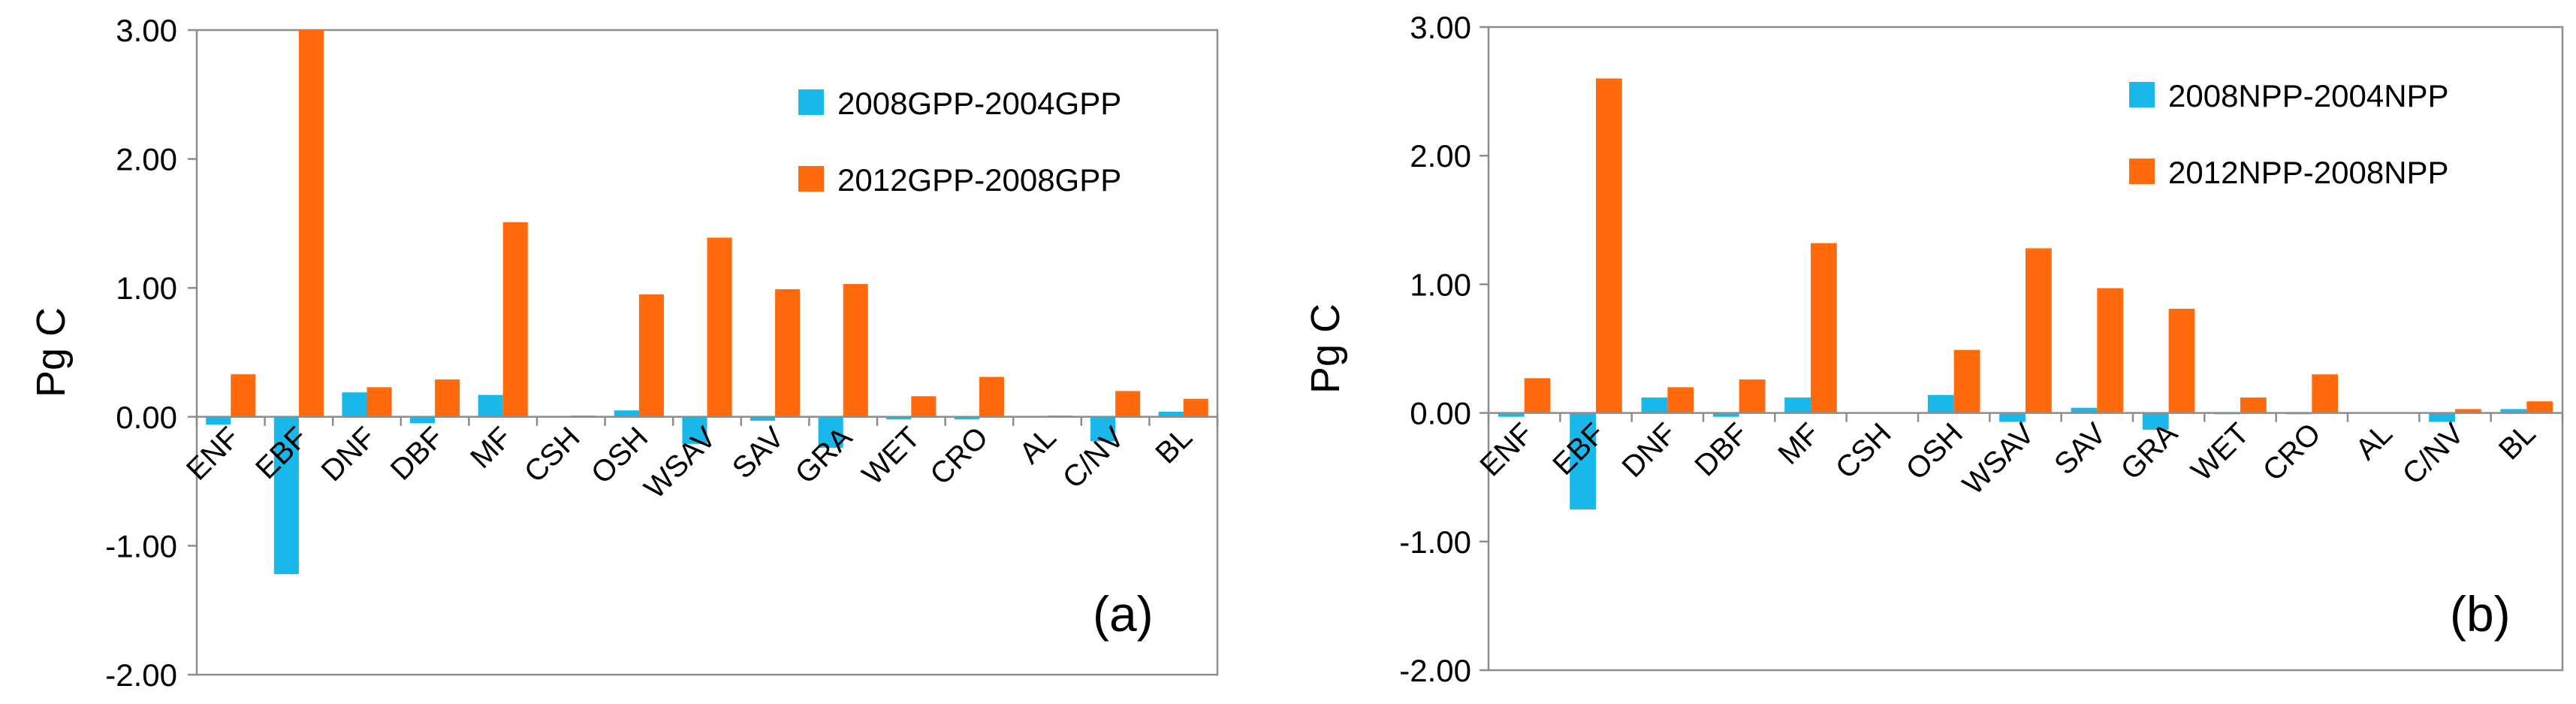  What do you see at coordinates (763, 419) in the screenshot?
I see `bar-2008gpp-2004gpp-sav` at bounding box center [763, 419].